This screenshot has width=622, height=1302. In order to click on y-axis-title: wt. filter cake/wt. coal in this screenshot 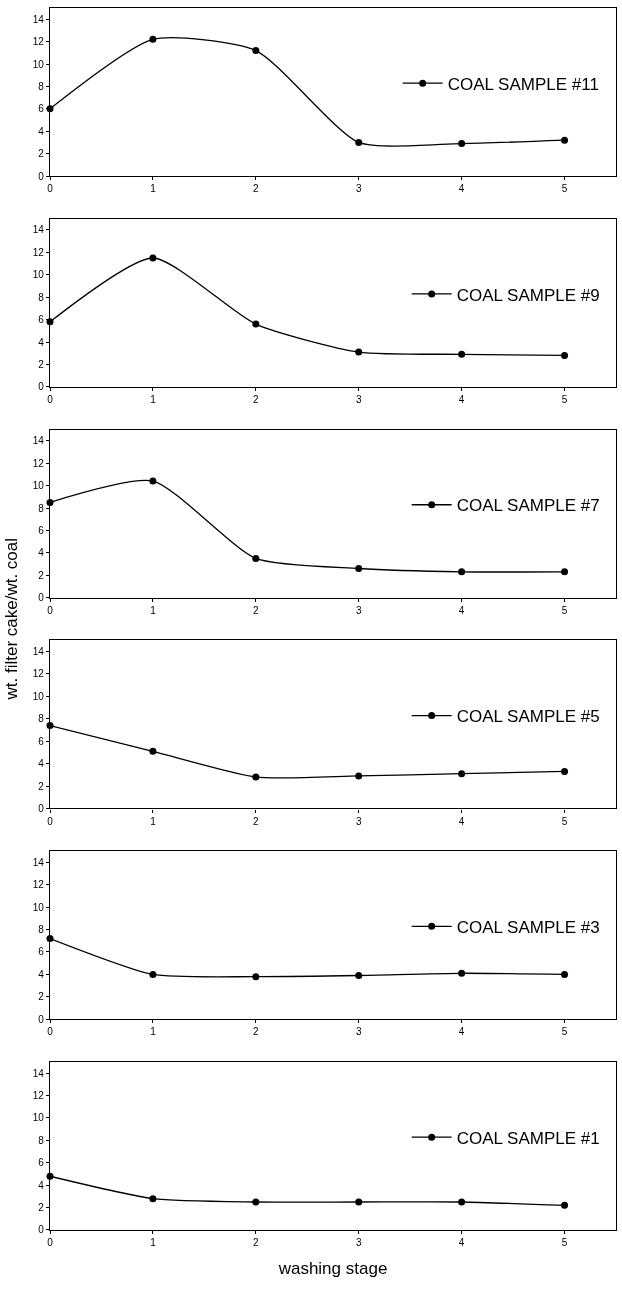, I will do `click(11, 619)`.